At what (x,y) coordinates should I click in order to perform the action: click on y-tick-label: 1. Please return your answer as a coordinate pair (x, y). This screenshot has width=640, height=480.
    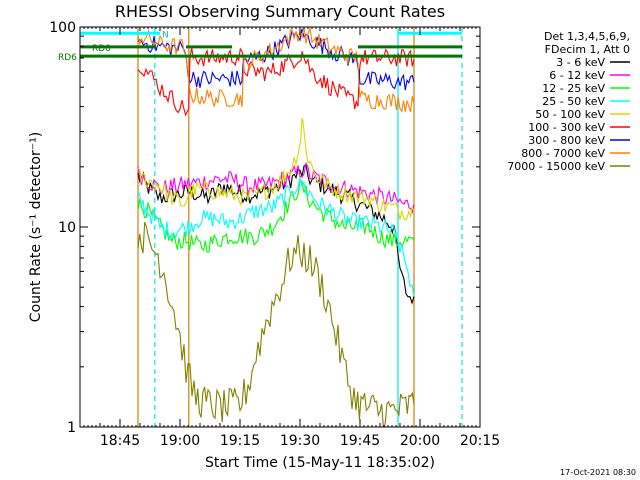
    Looking at the image, I should click on (71, 428).